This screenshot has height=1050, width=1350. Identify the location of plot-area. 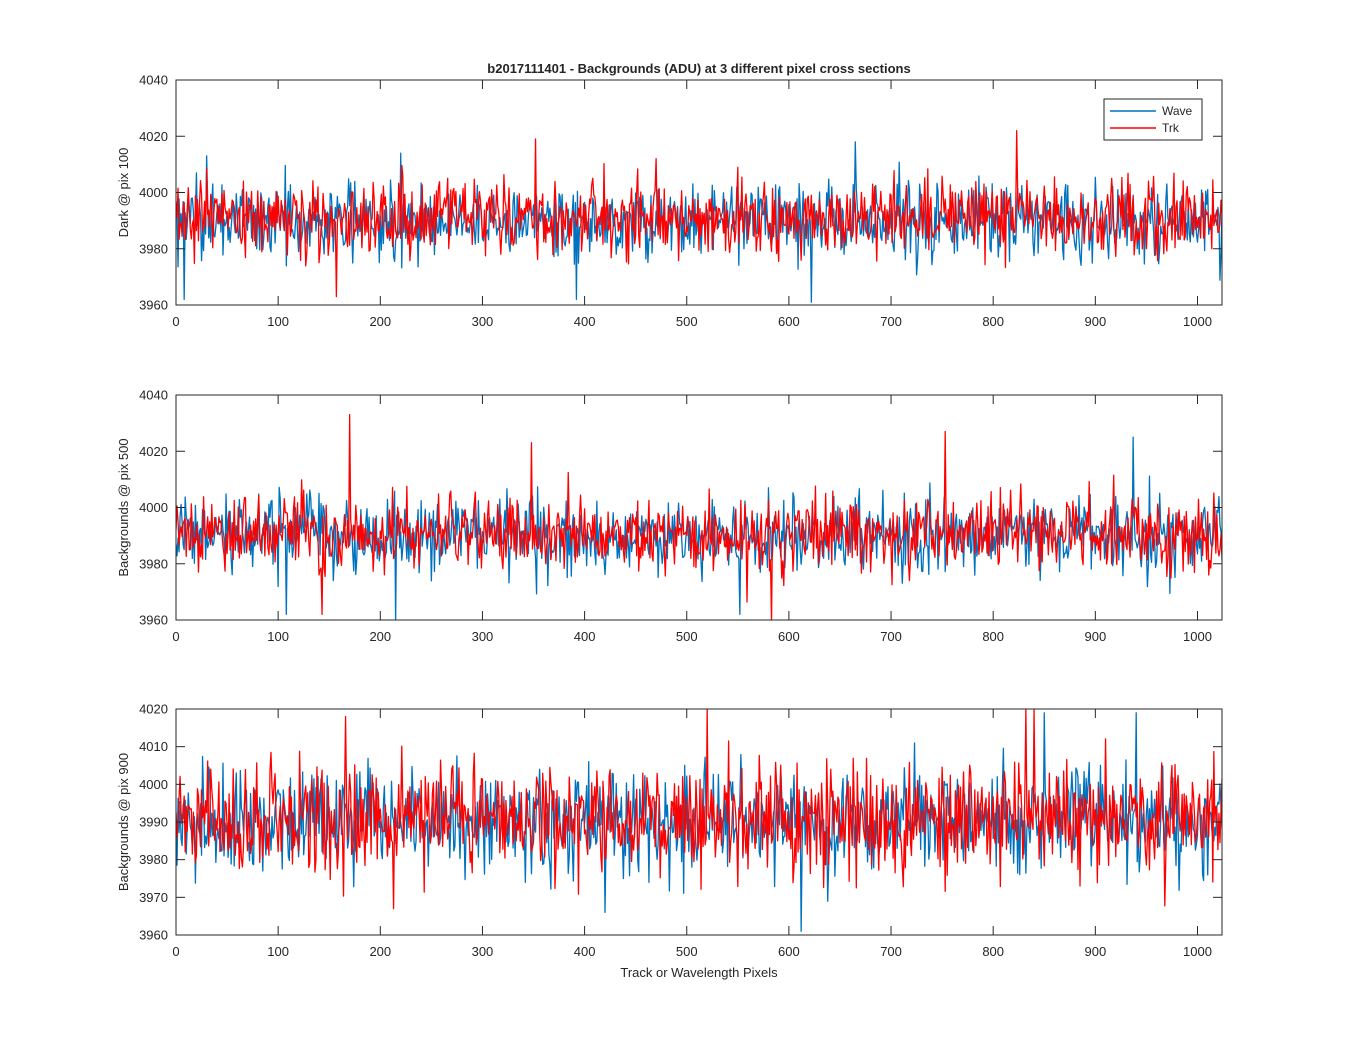
(699, 216).